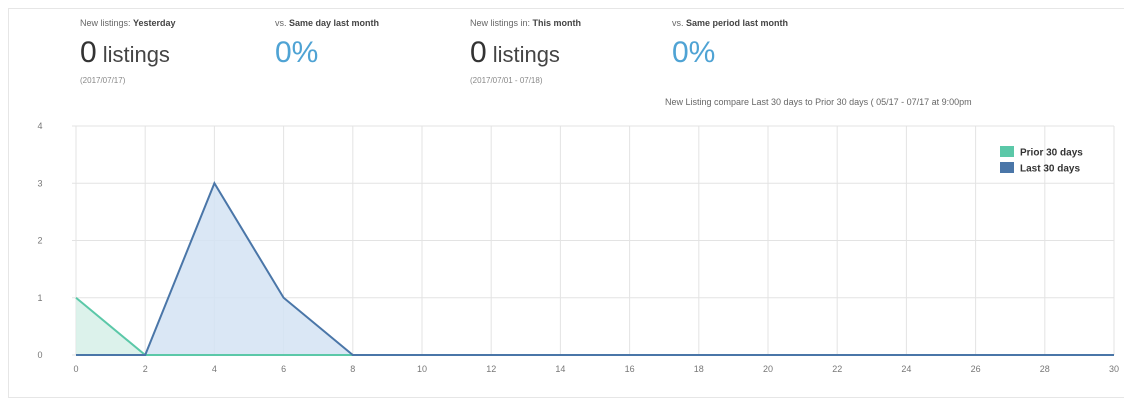 This screenshot has width=1124, height=403. I want to click on legend-label: Last 30 days, so click(1050, 169).